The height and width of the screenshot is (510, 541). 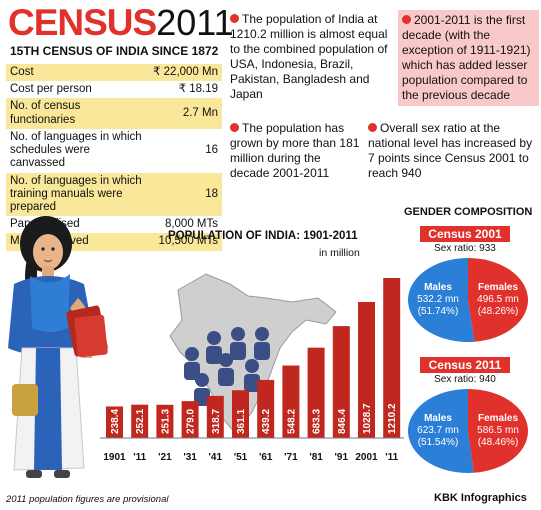 I want to click on people-illustration, so click(x=227, y=366).